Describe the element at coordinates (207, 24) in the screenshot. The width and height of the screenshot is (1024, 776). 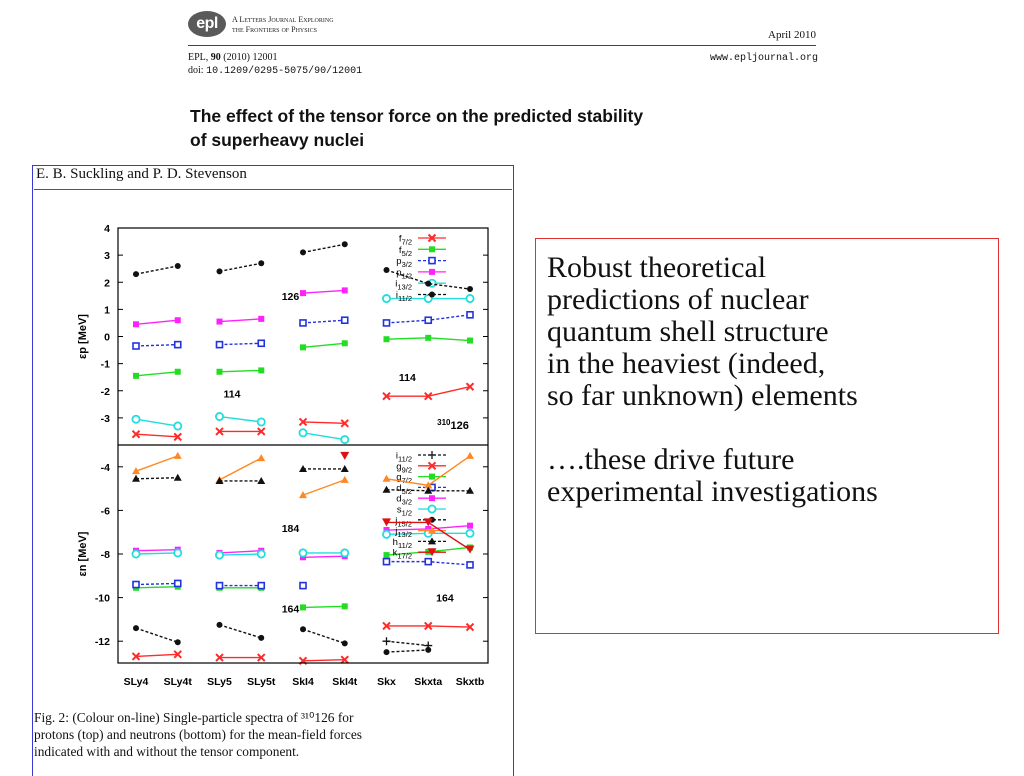
I see `journal-logo: epl` at that location.